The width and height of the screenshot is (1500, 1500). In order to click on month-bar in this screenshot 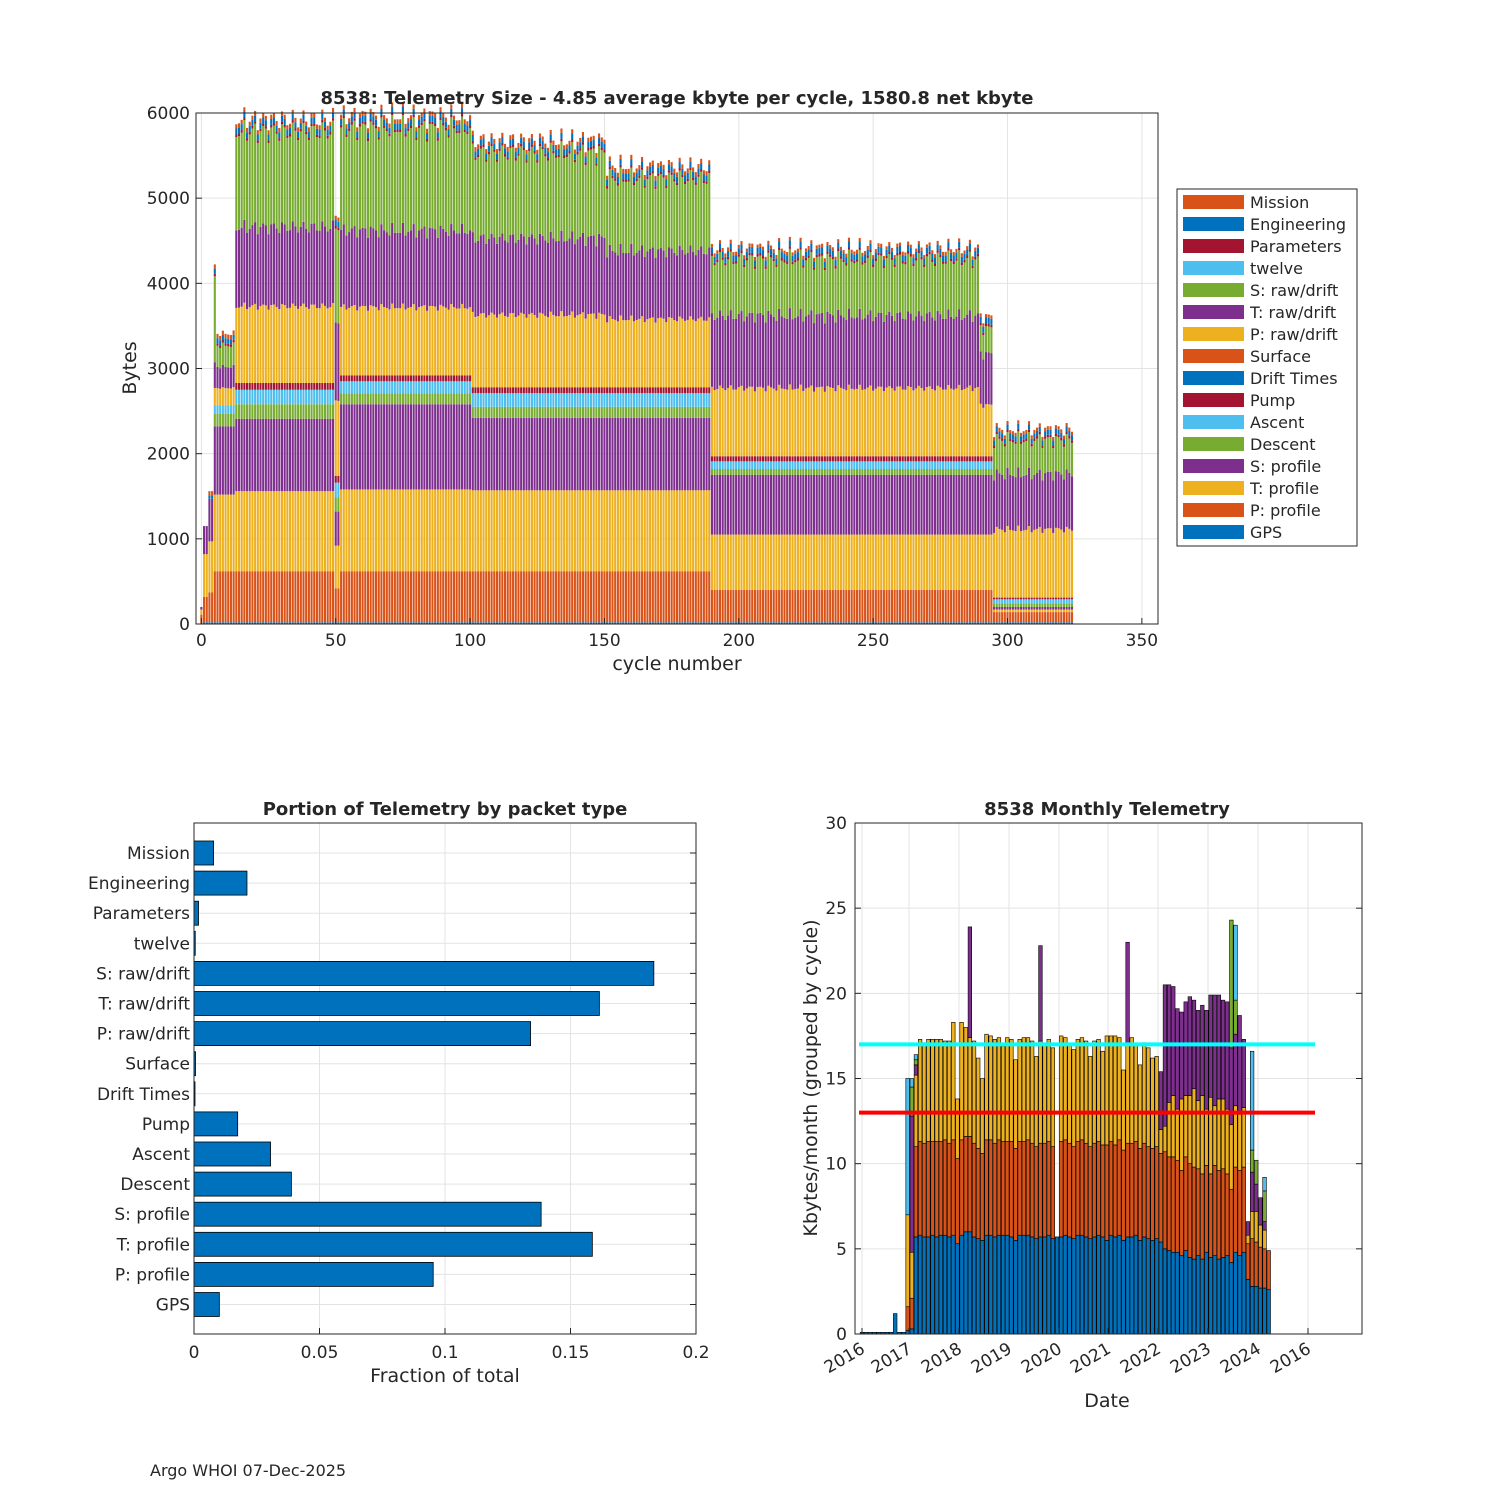, I will do `click(924, 1188)`.